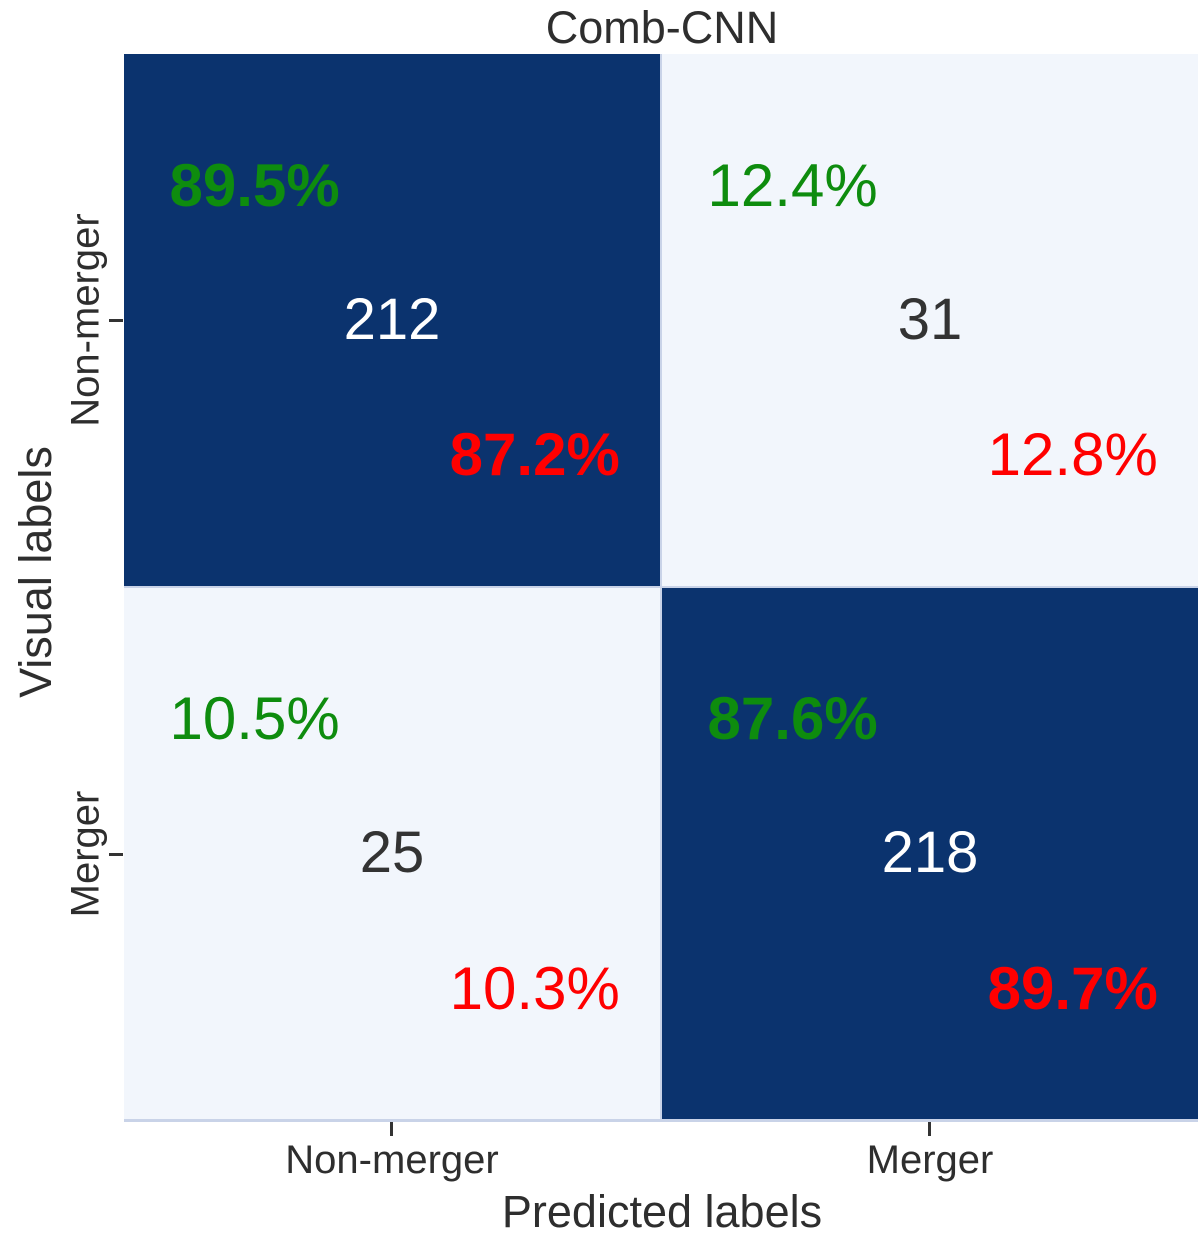  Describe the element at coordinates (85, 320) in the screenshot. I see `y-tick-label-non-merger: Non-merger` at that location.